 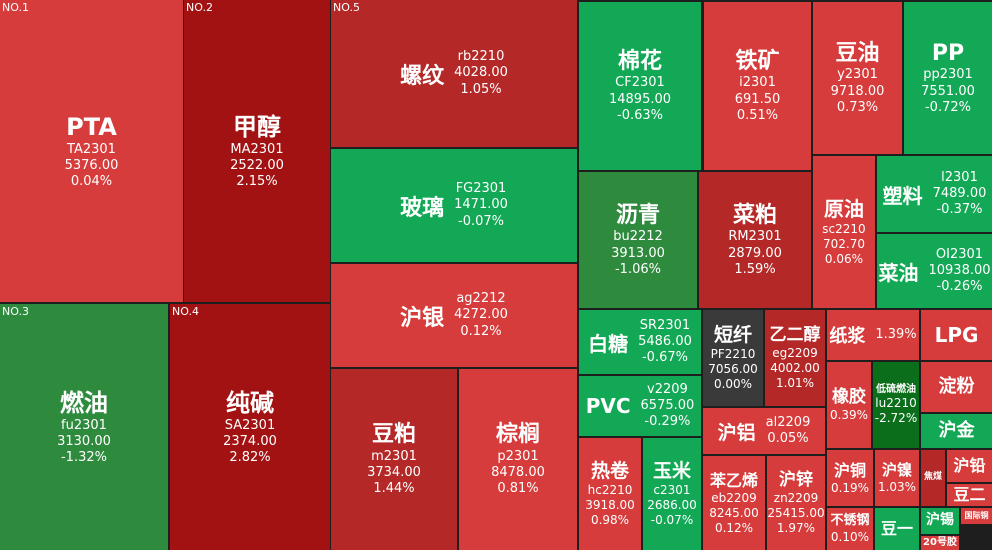 What do you see at coordinates (969, 466) in the screenshot?
I see `tile: 沪铅` at bounding box center [969, 466].